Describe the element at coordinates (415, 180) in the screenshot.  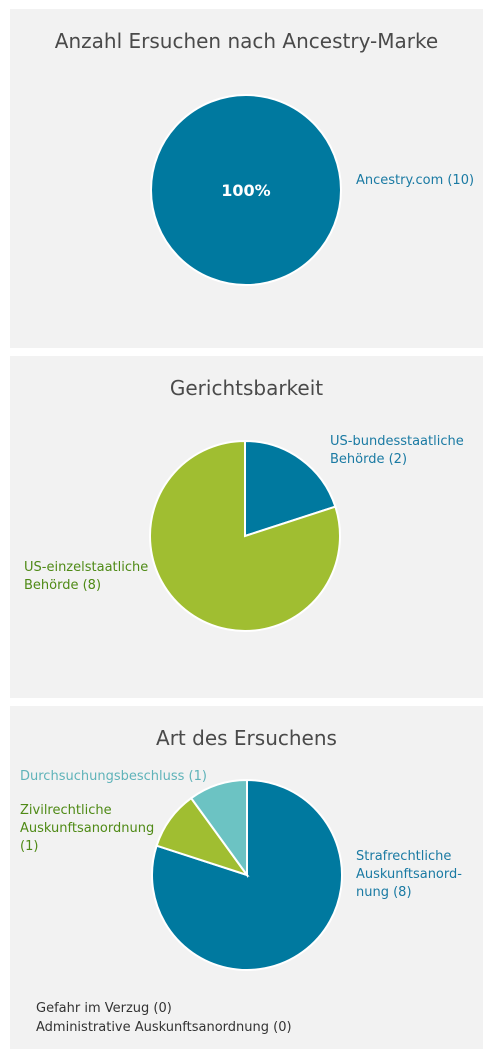
I see `slice-label-ancestry: Ancestry.com (10)` at that location.